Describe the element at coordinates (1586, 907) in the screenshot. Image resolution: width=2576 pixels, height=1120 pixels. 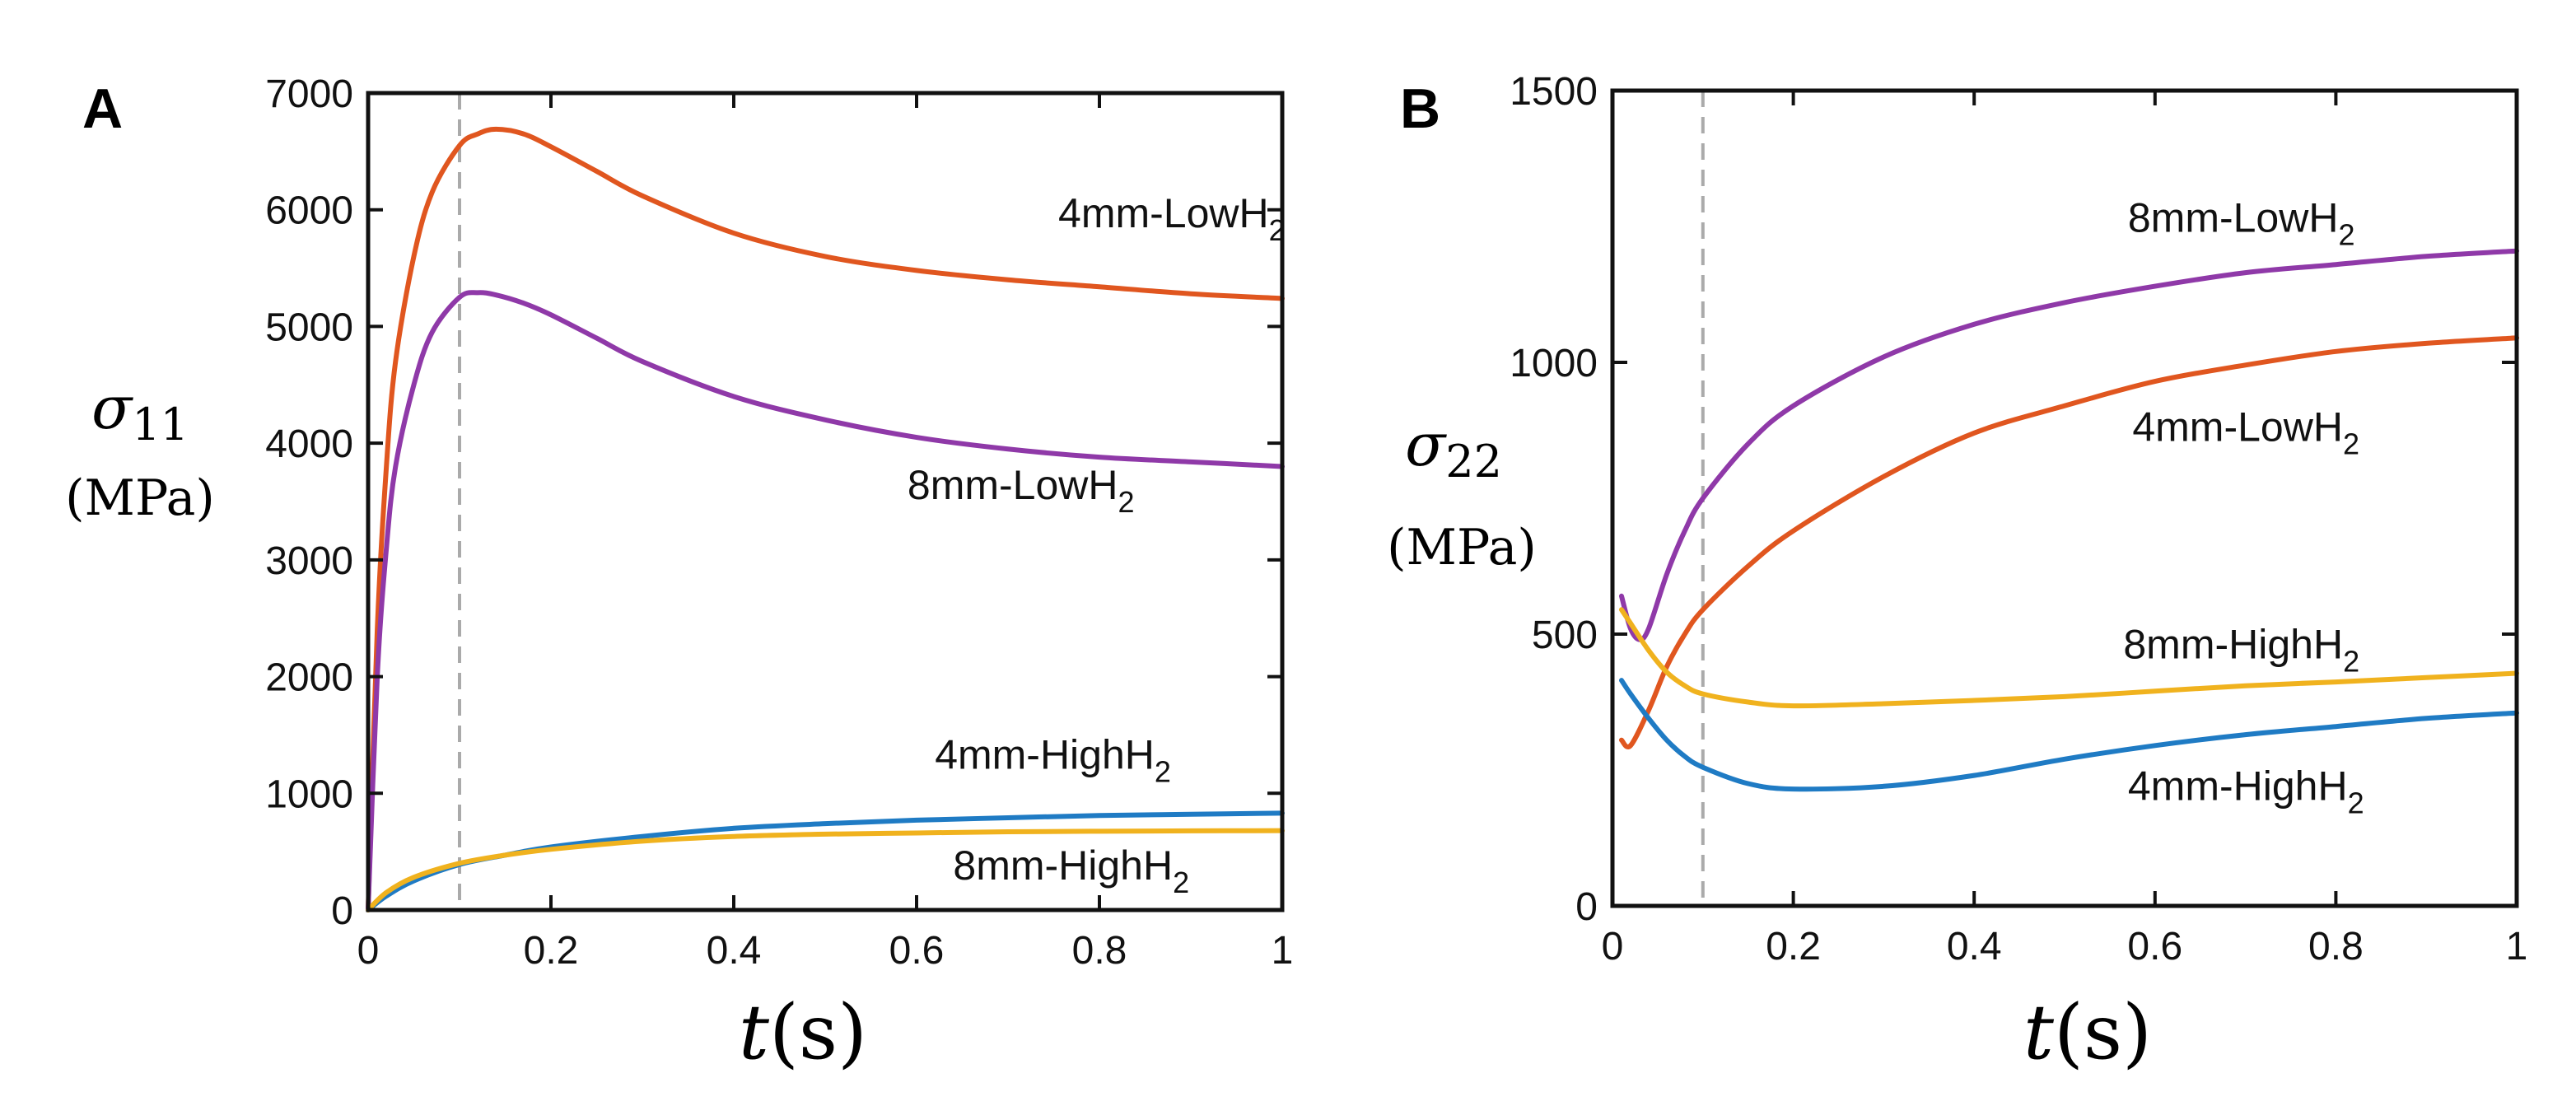
I see `panel-b-y-tick-label: 0` at that location.